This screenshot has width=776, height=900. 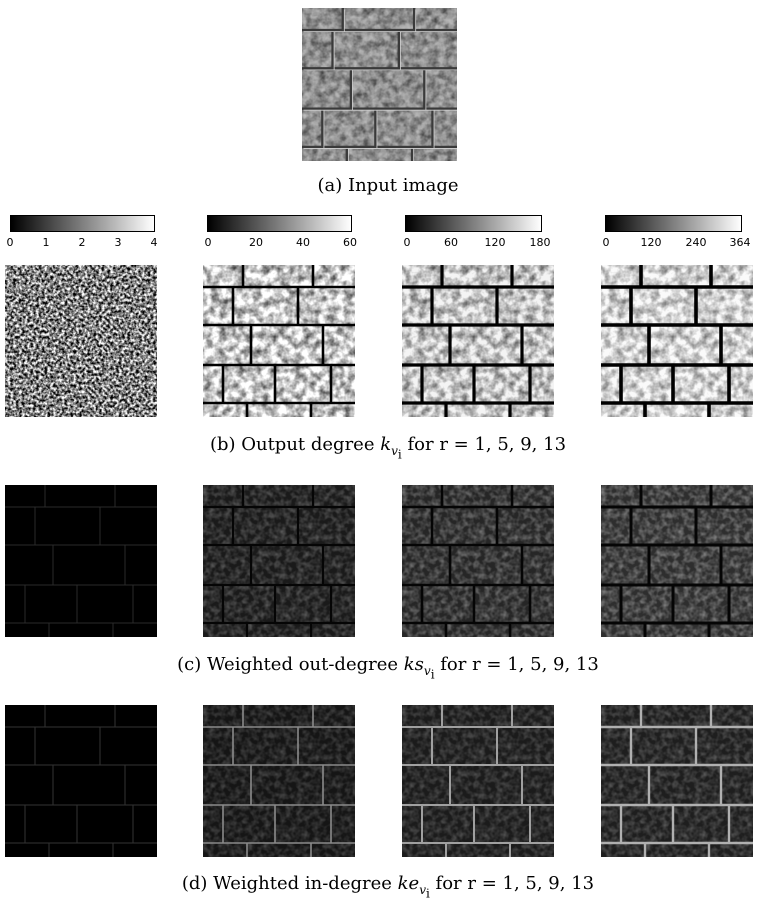 What do you see at coordinates (413, 664) in the screenshot?
I see `caption-c-symbol: ks` at bounding box center [413, 664].